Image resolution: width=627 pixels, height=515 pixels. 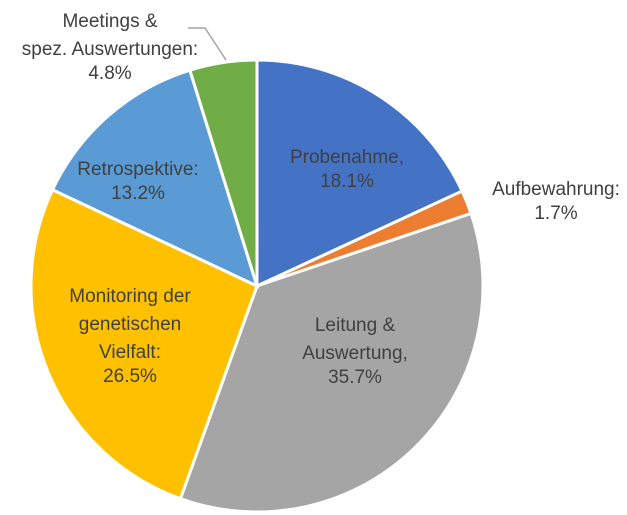 What do you see at coordinates (355, 339) in the screenshot?
I see `slice-label: Leitung & Auswertung,` at bounding box center [355, 339].